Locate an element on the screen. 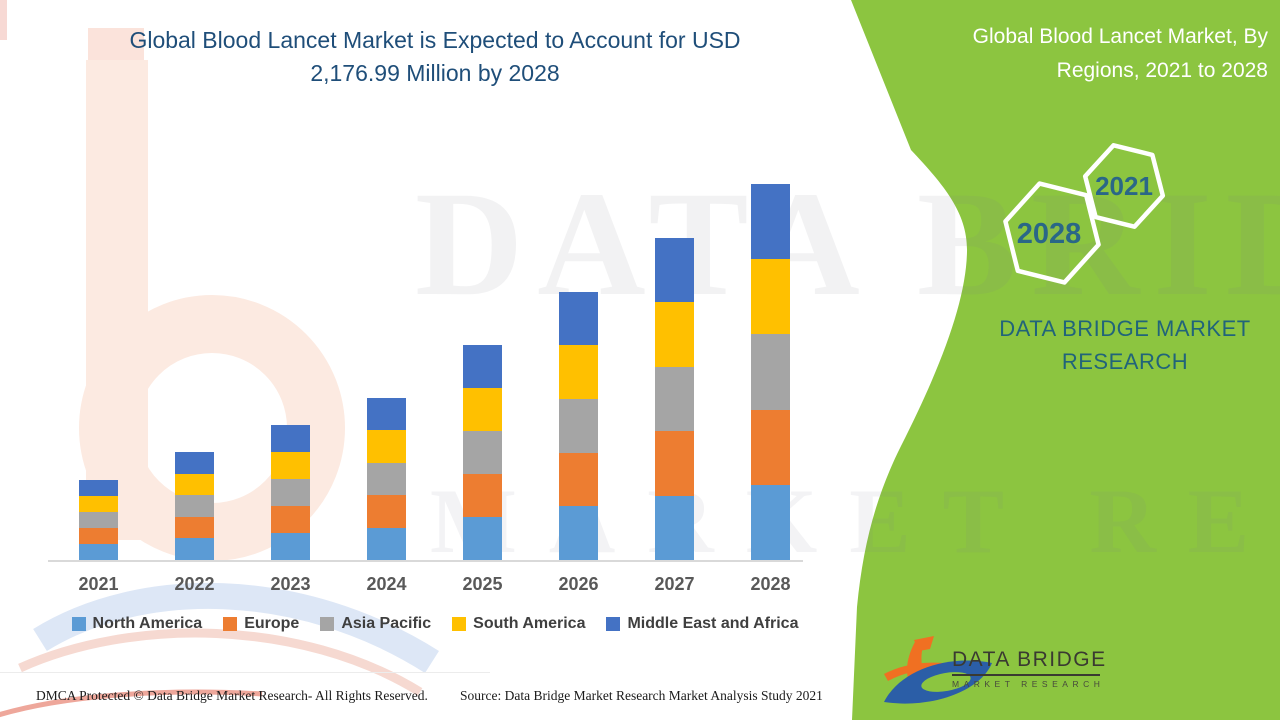 This screenshot has height=720, width=1280. legend-item: South America is located at coordinates (518, 624).